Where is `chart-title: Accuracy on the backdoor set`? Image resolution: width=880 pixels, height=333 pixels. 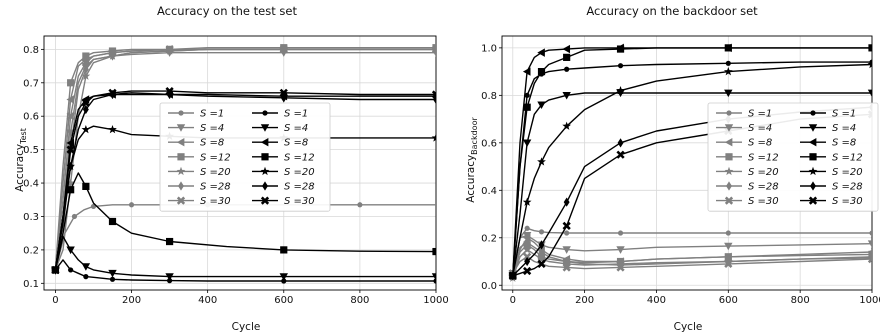 chart-title: Accuracy on the backdoor set is located at coordinates (672, 11).